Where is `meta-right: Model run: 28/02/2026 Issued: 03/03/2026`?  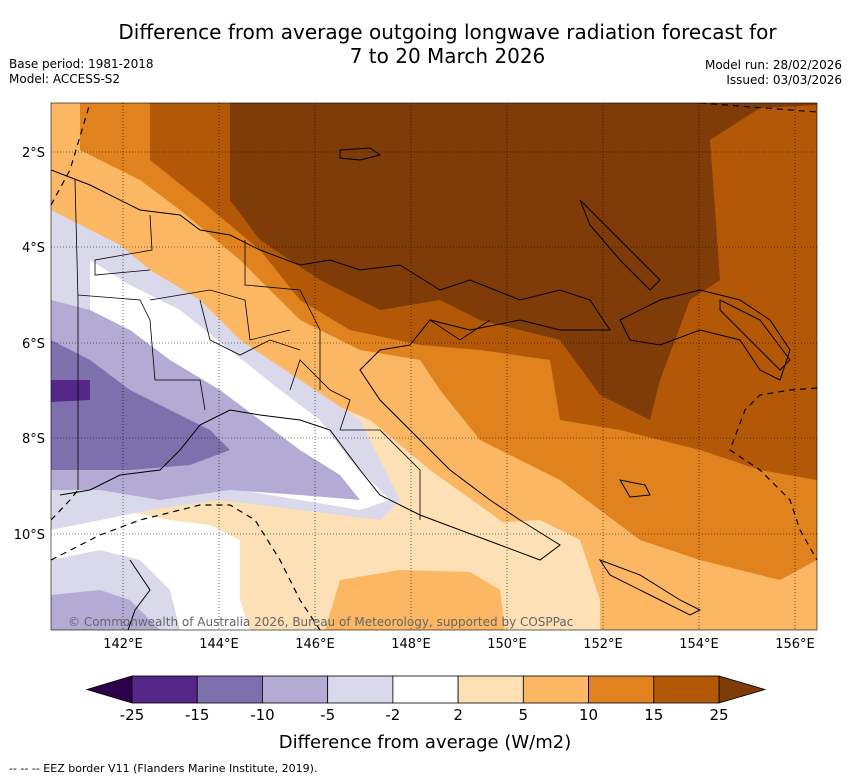 meta-right: Model run: 28/02/2026 Issued: 03/03/2026 is located at coordinates (773, 73).